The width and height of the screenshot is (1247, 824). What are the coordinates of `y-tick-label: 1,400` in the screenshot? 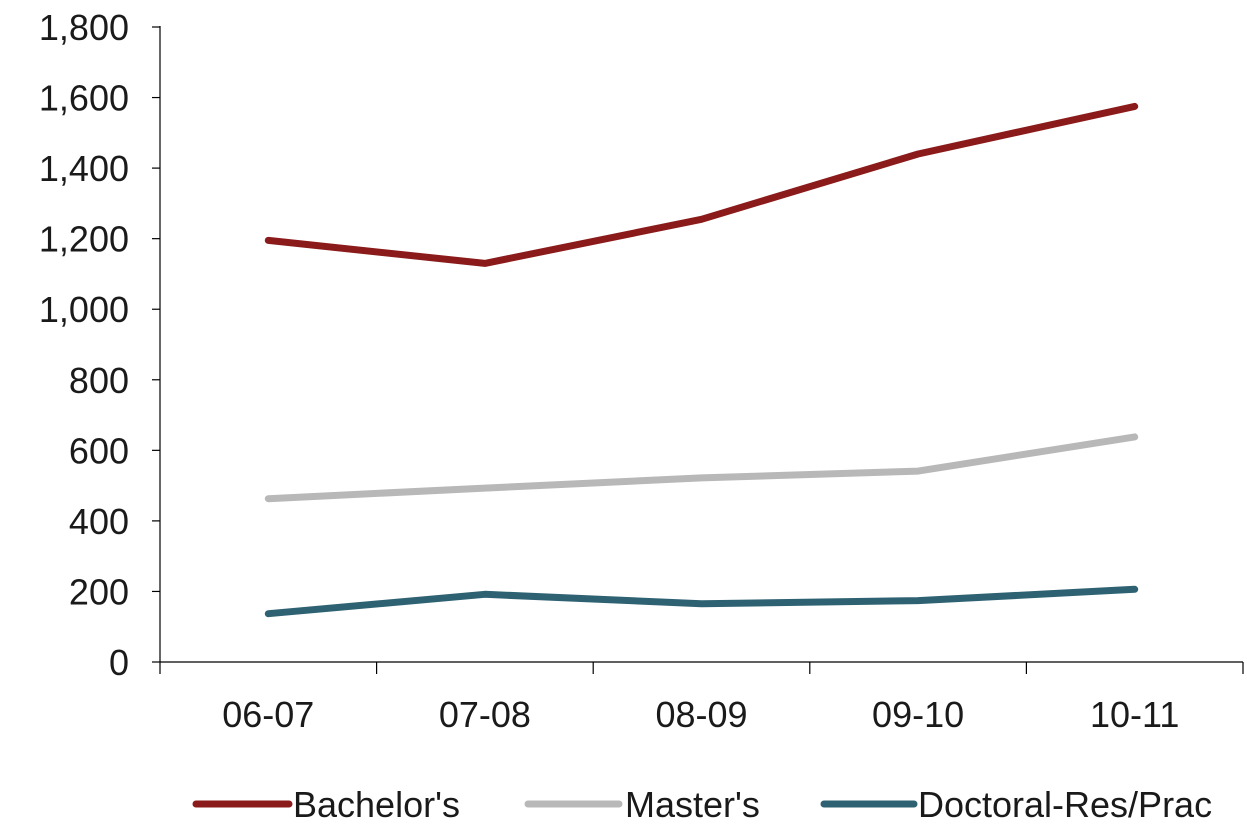 It's located at (84, 168).